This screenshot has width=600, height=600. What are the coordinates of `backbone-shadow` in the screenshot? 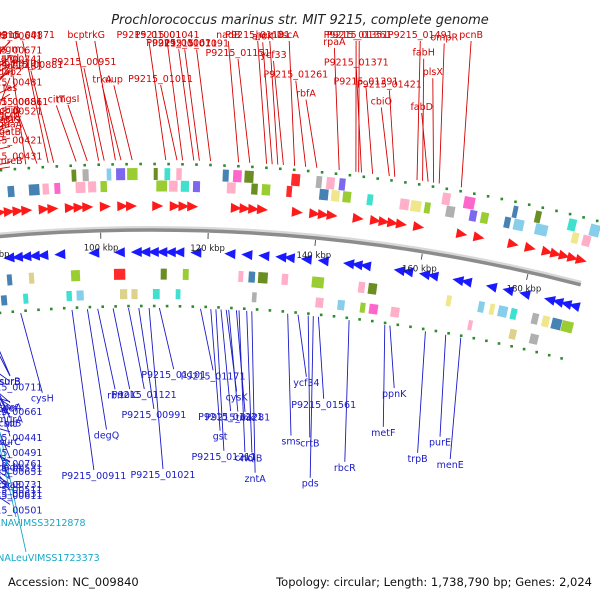 It's located at (291, 255).